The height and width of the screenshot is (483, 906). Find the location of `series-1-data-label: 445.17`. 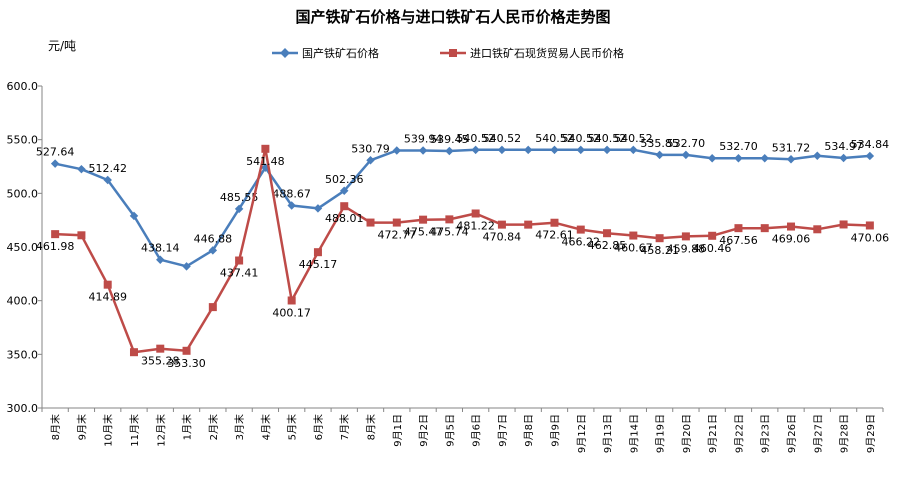

series-1-data-label: 445.17 is located at coordinates (318, 264).